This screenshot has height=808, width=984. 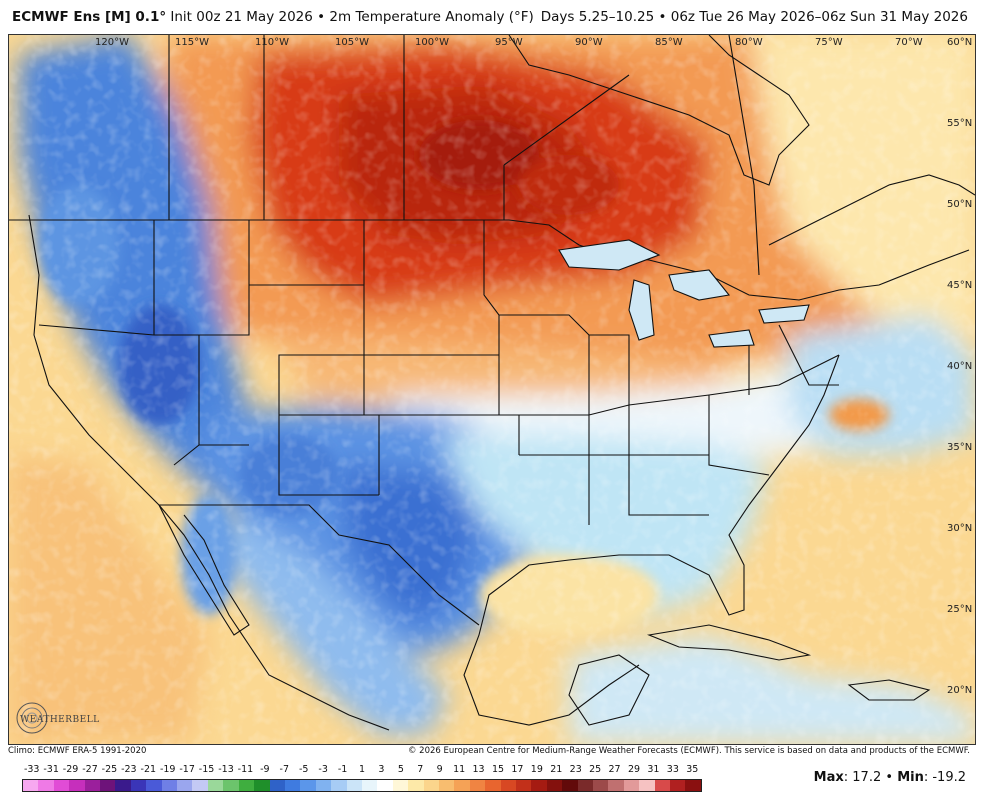 I want to click on lat-label: 40°N, so click(x=959, y=366).